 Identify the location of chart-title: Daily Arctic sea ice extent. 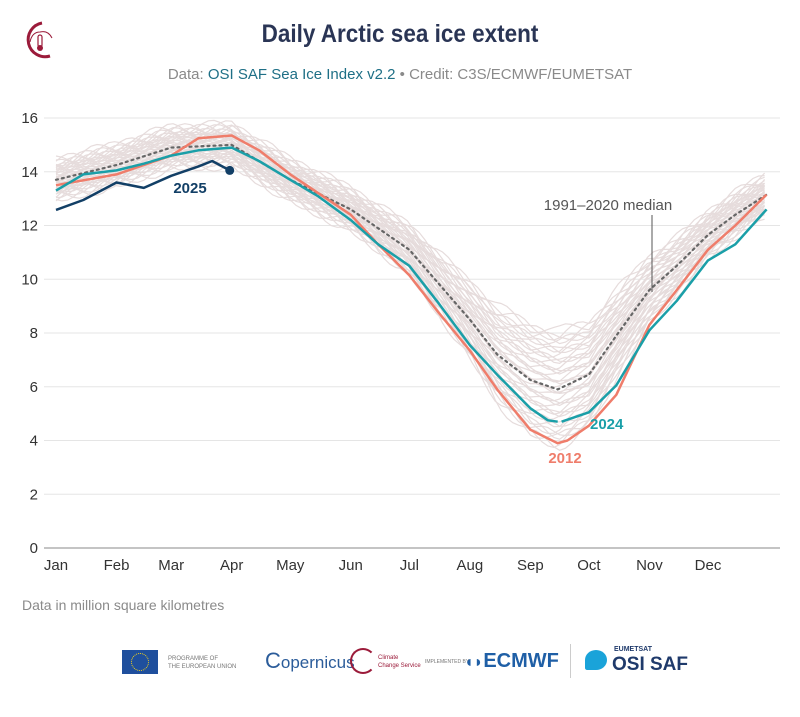
(400, 34).